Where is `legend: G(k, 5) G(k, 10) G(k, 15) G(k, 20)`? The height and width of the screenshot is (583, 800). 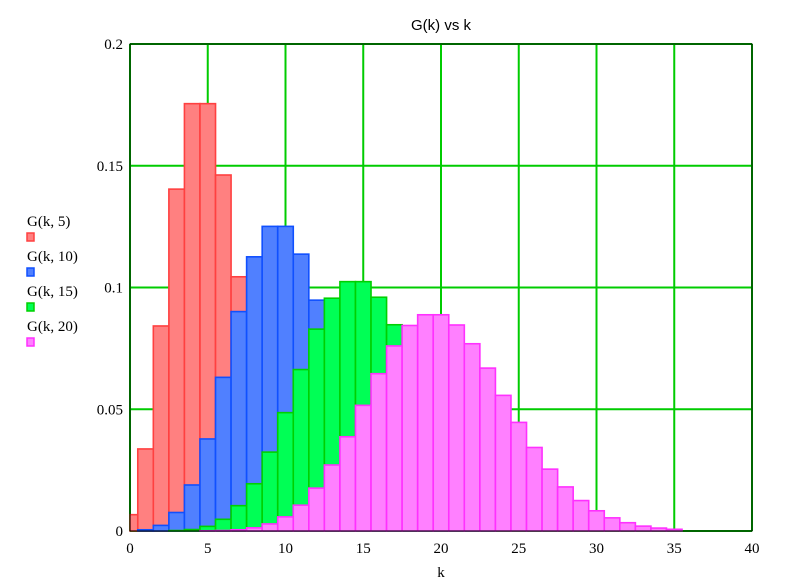
legend: G(k, 5) G(k, 10) G(k, 15) G(k, 20) is located at coordinates (52, 280).